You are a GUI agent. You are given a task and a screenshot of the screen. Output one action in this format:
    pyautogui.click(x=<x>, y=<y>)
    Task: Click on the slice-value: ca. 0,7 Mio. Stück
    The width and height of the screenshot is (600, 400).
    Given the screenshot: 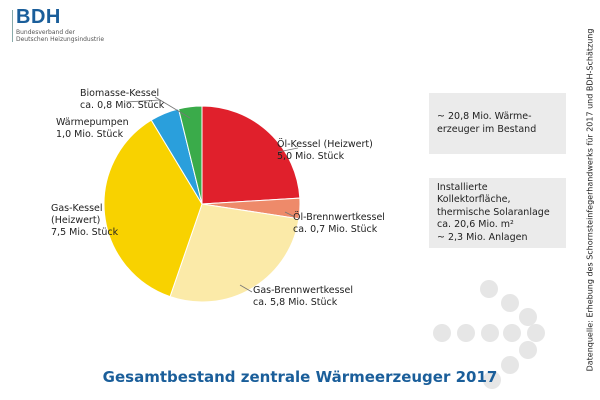 What is the action you would take?
    pyautogui.click(x=335, y=229)
    